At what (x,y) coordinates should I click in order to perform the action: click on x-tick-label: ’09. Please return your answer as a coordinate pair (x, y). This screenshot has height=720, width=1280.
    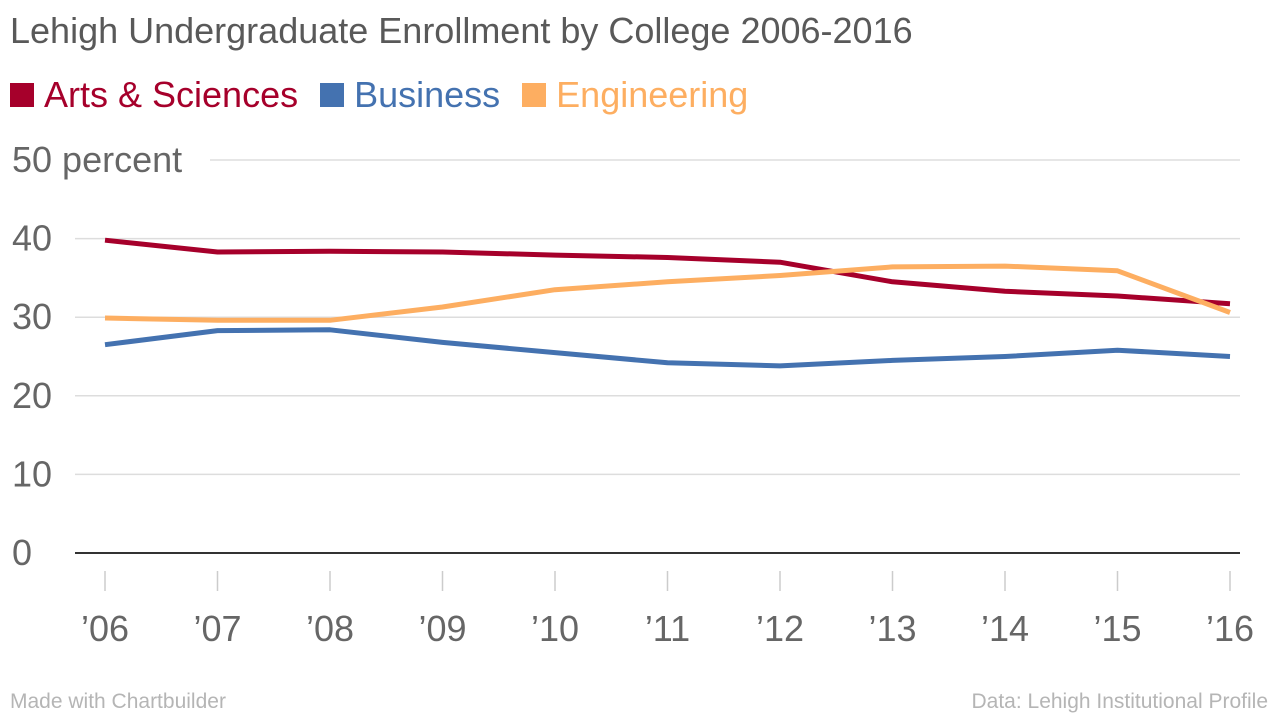
    Looking at the image, I should click on (442, 628).